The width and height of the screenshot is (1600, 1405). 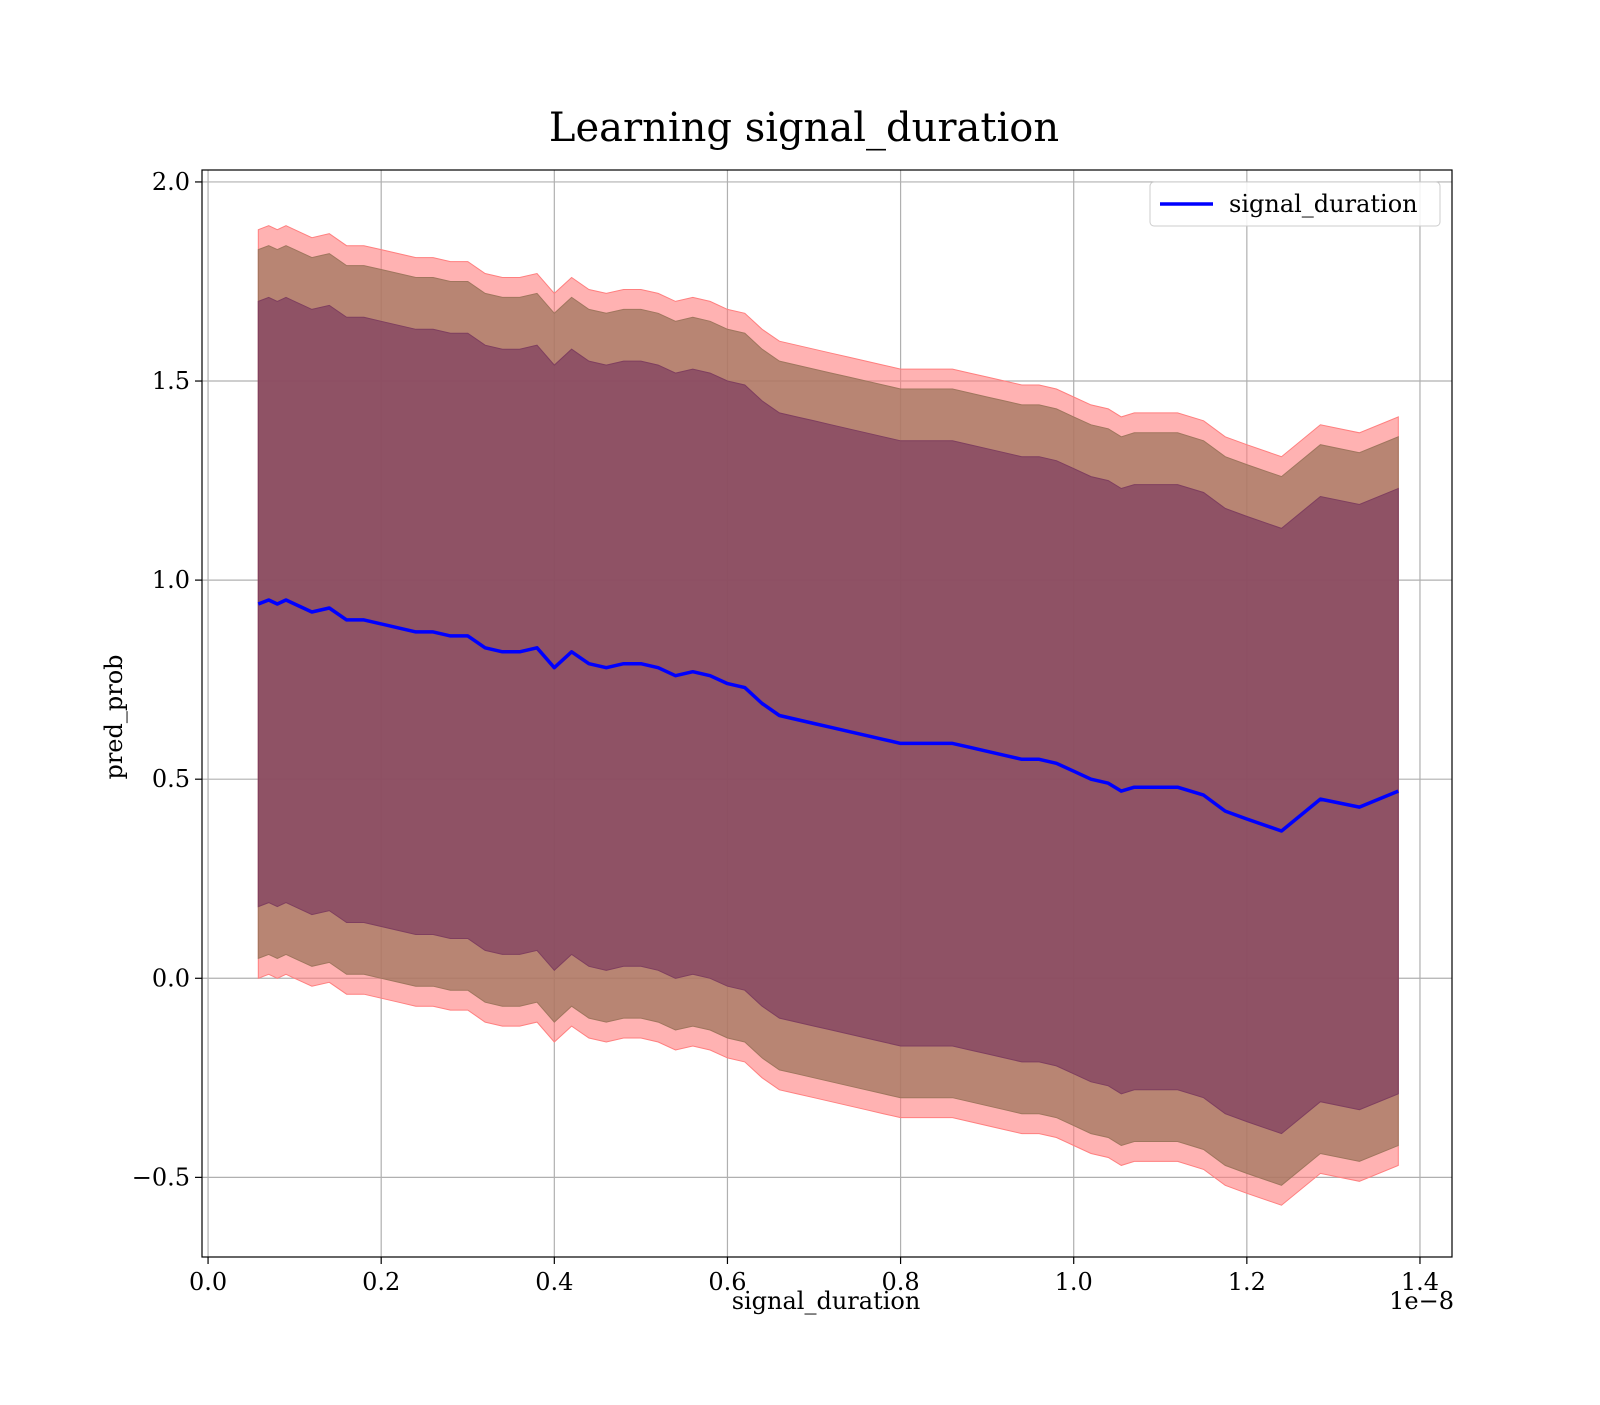 I want to click on x-tick-label: 0.6, so click(x=727, y=1282).